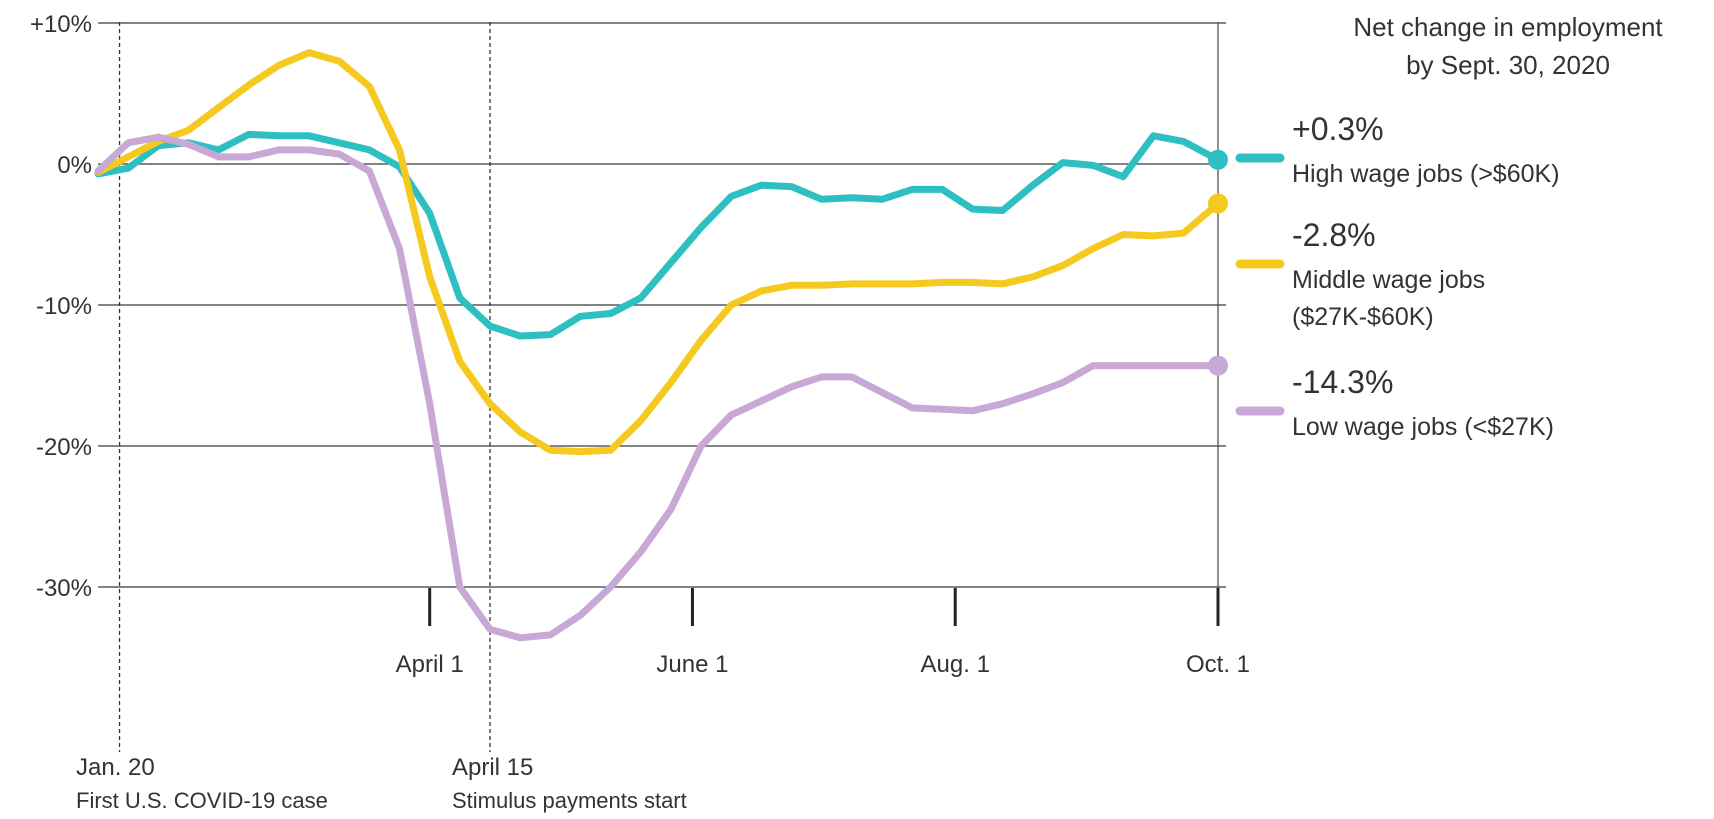 This screenshot has width=1714, height=819. What do you see at coordinates (569, 800) in the screenshot?
I see `event-description: Stimulus payments start` at bounding box center [569, 800].